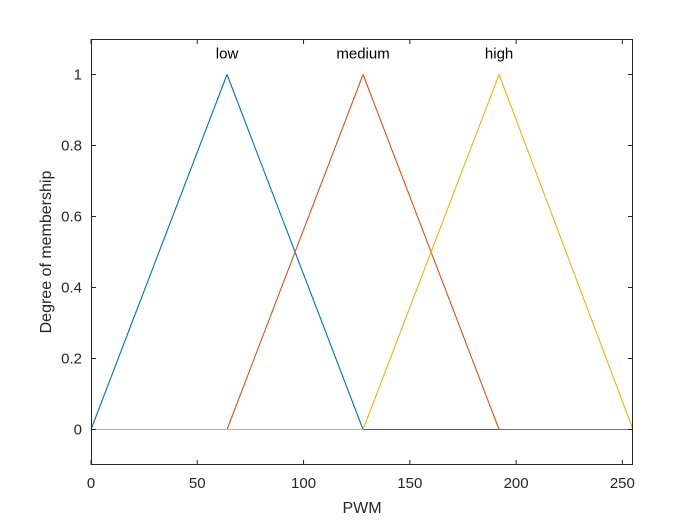 This screenshot has height=525, width=700. I want to click on x-axis-label: PWM, so click(361, 508).